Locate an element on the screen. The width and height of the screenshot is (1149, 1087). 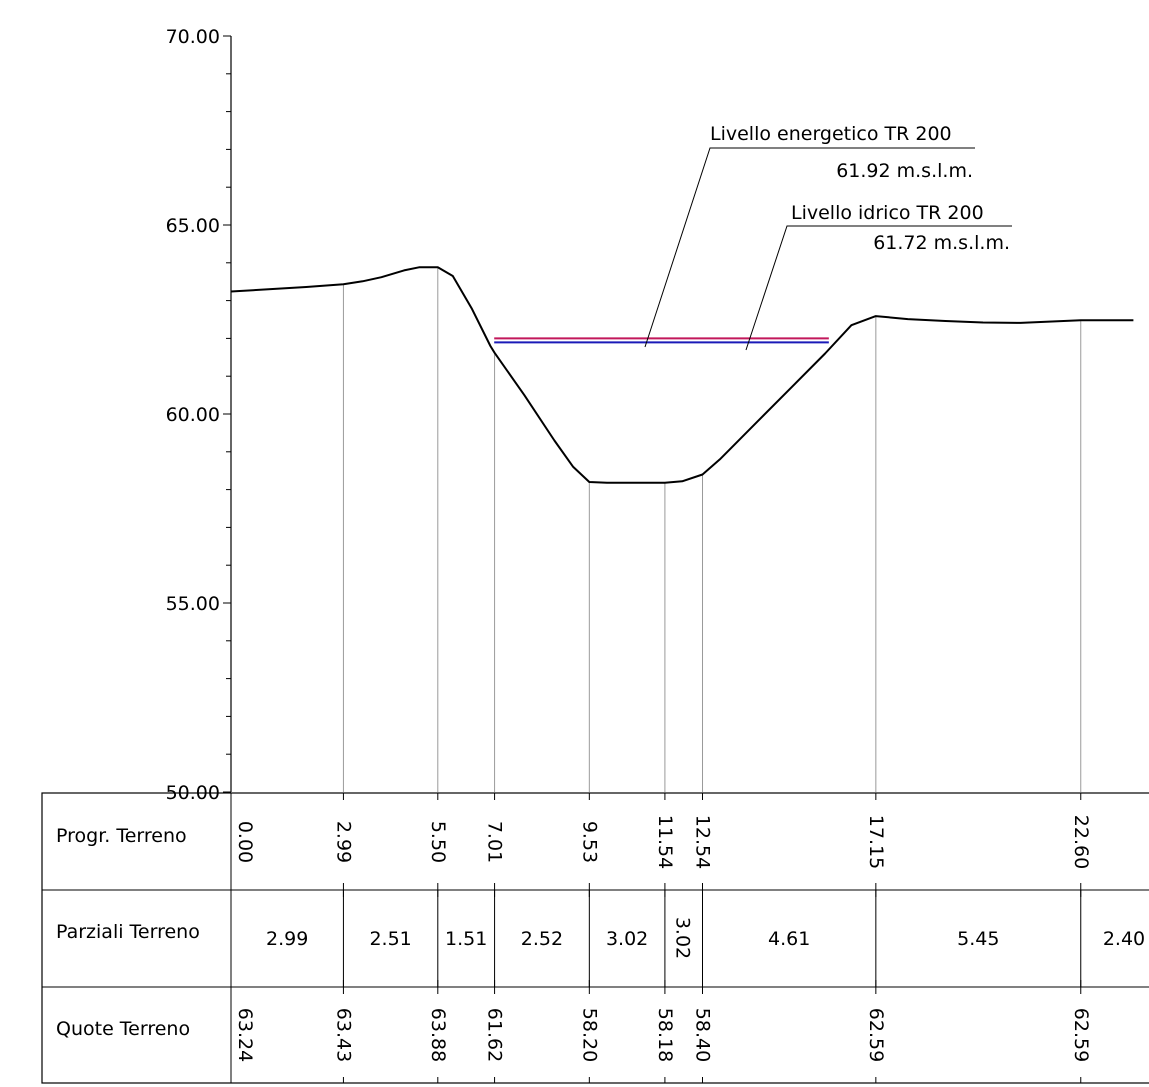
quote-value: 63.43 is located at coordinates (343, 1035).